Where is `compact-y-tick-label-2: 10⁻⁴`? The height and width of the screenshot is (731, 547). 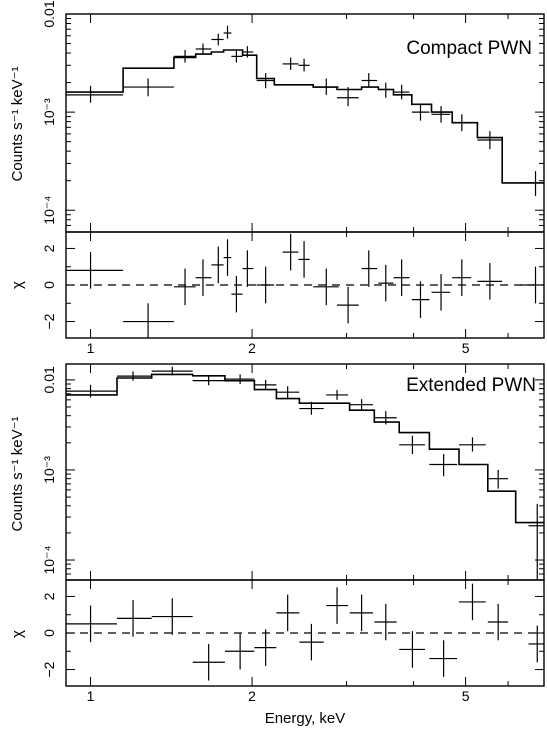 compact-y-tick-label-2: 10⁻⁴ is located at coordinates (49, 210).